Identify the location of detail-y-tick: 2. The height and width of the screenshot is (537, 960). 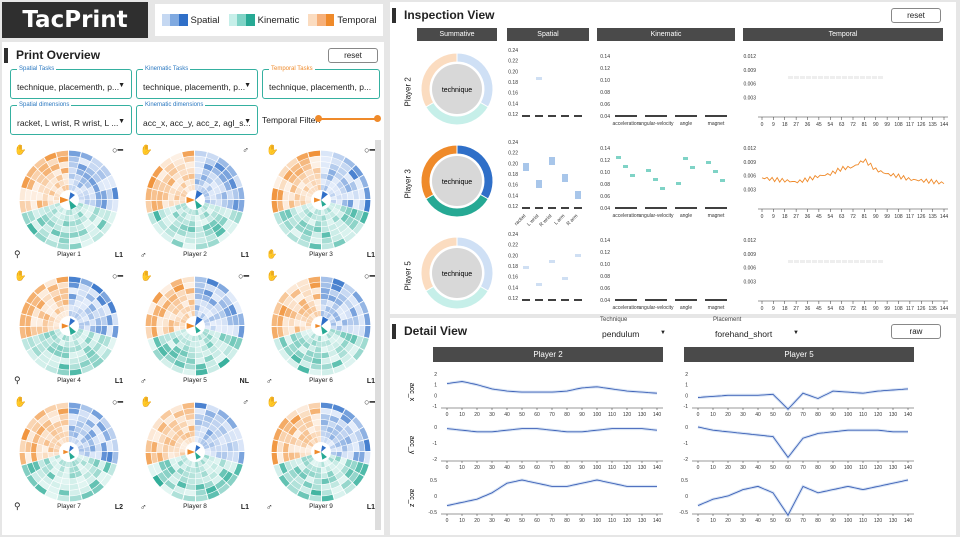
(686, 375).